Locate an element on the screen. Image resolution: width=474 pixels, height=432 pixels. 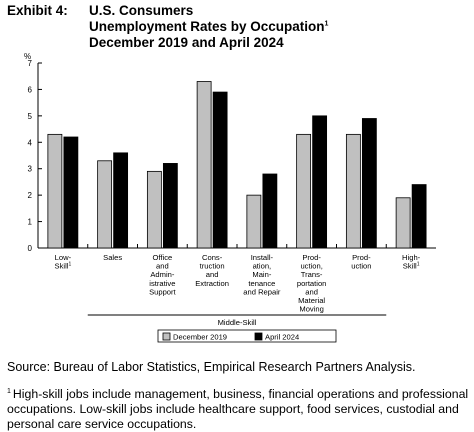
y-tick-label: 2 is located at coordinates (30, 195).